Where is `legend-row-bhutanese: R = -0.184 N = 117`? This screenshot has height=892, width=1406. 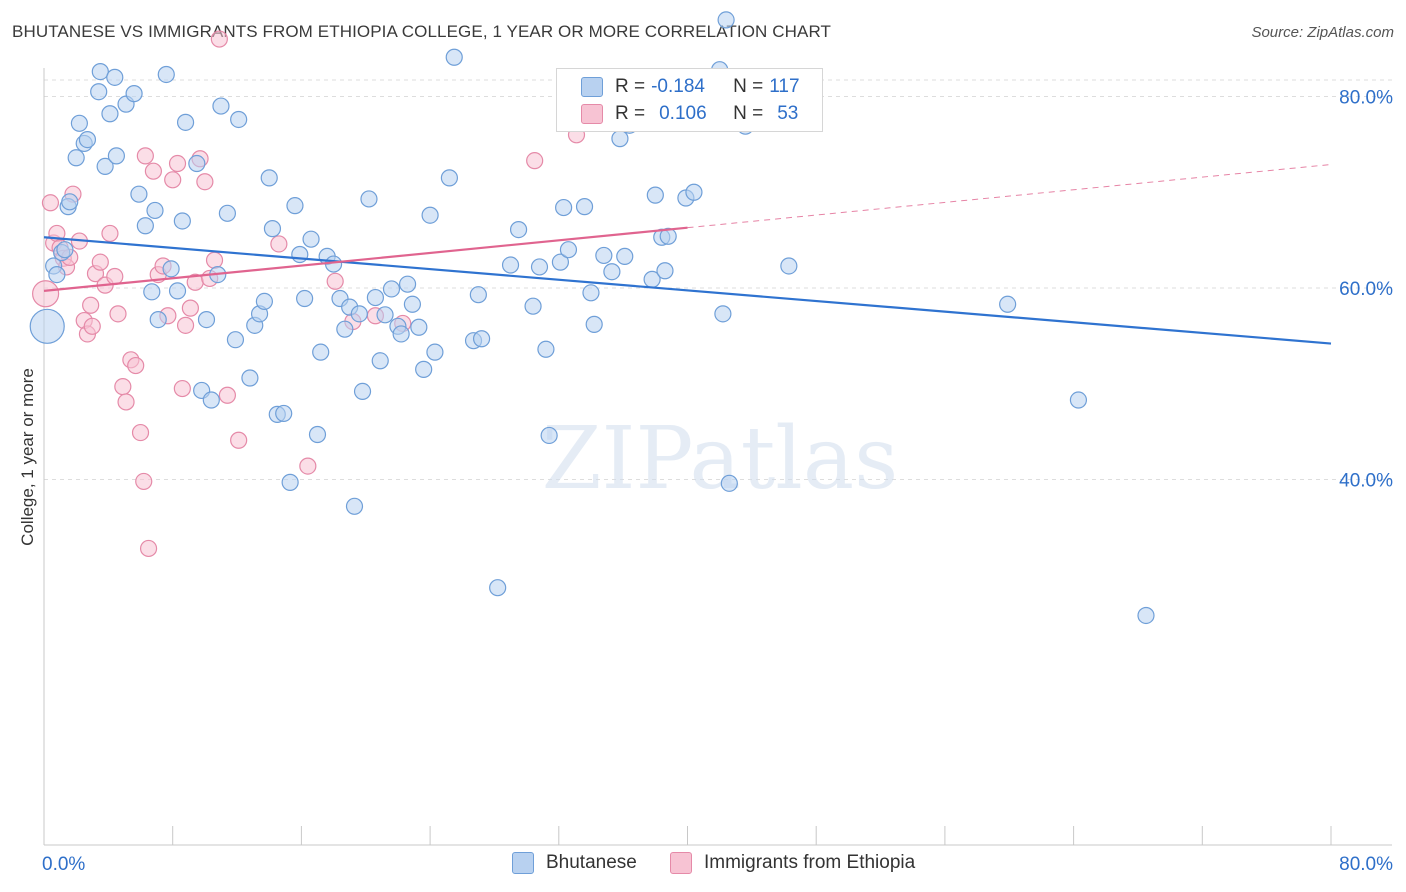 legend-row-bhutanese: R = -0.184 N = 117 is located at coordinates (690, 87).